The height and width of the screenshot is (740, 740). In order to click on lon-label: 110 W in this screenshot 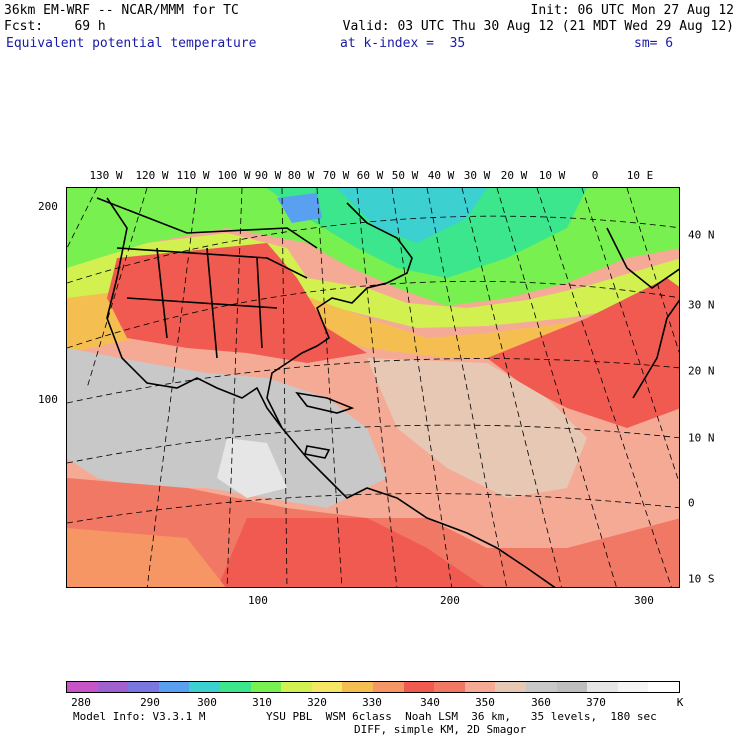, I will do `click(193, 175)`.